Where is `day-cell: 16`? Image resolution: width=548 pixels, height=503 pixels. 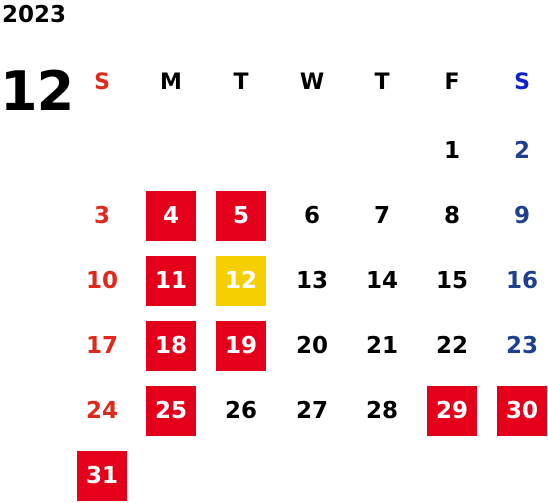
day-cell: 16 is located at coordinates (521, 281).